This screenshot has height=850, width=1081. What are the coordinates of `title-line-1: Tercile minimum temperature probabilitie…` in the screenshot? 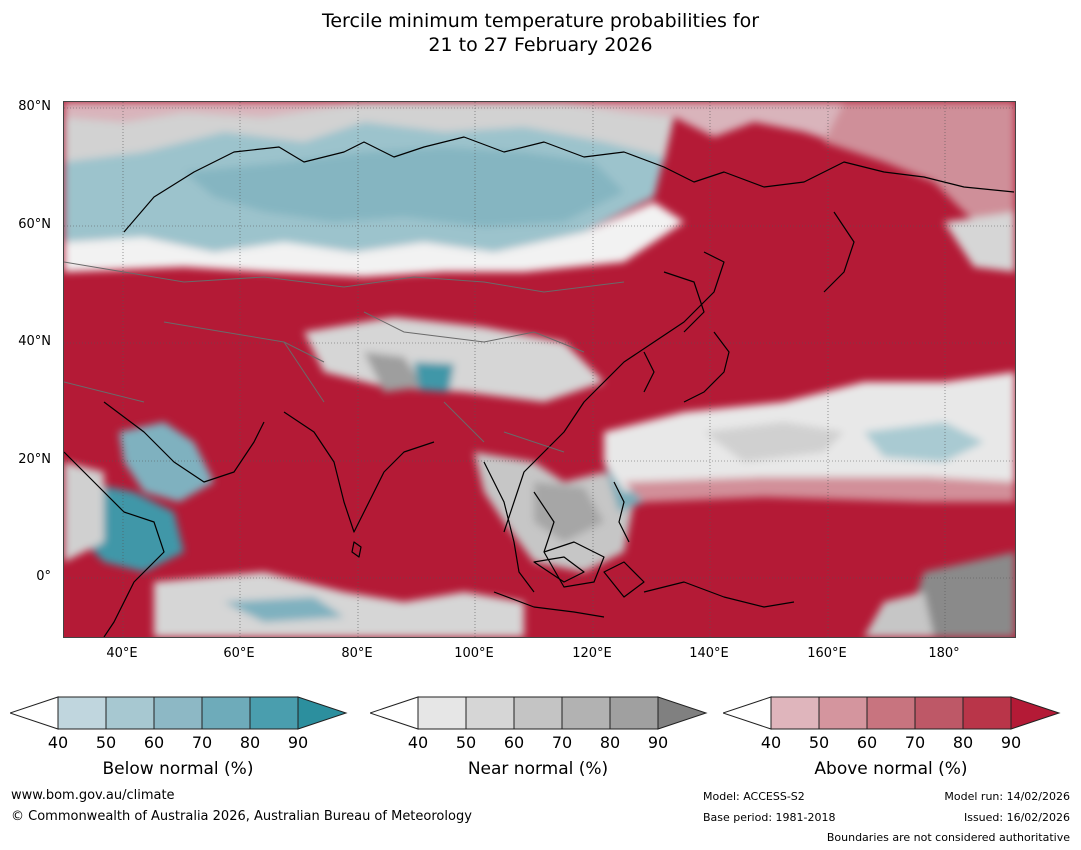 It's located at (540, 21).